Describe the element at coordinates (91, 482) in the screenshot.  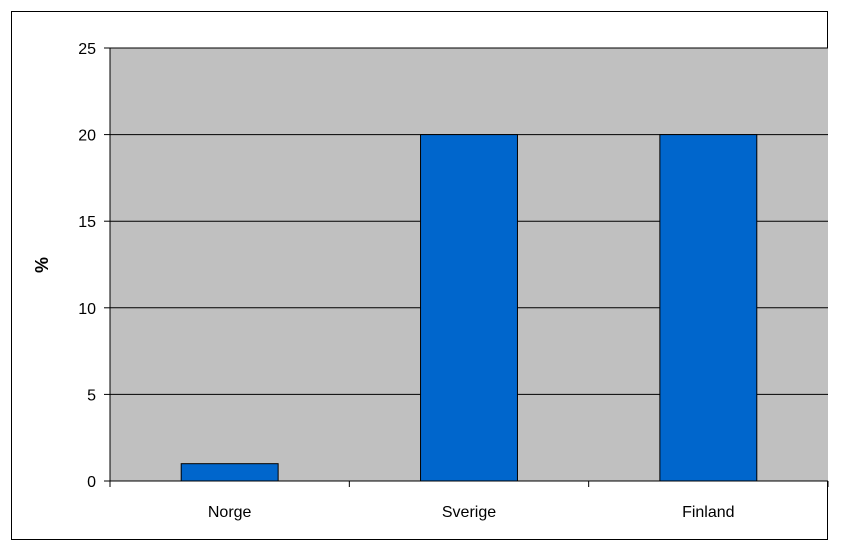
I see `y-tick-label: 0` at that location.